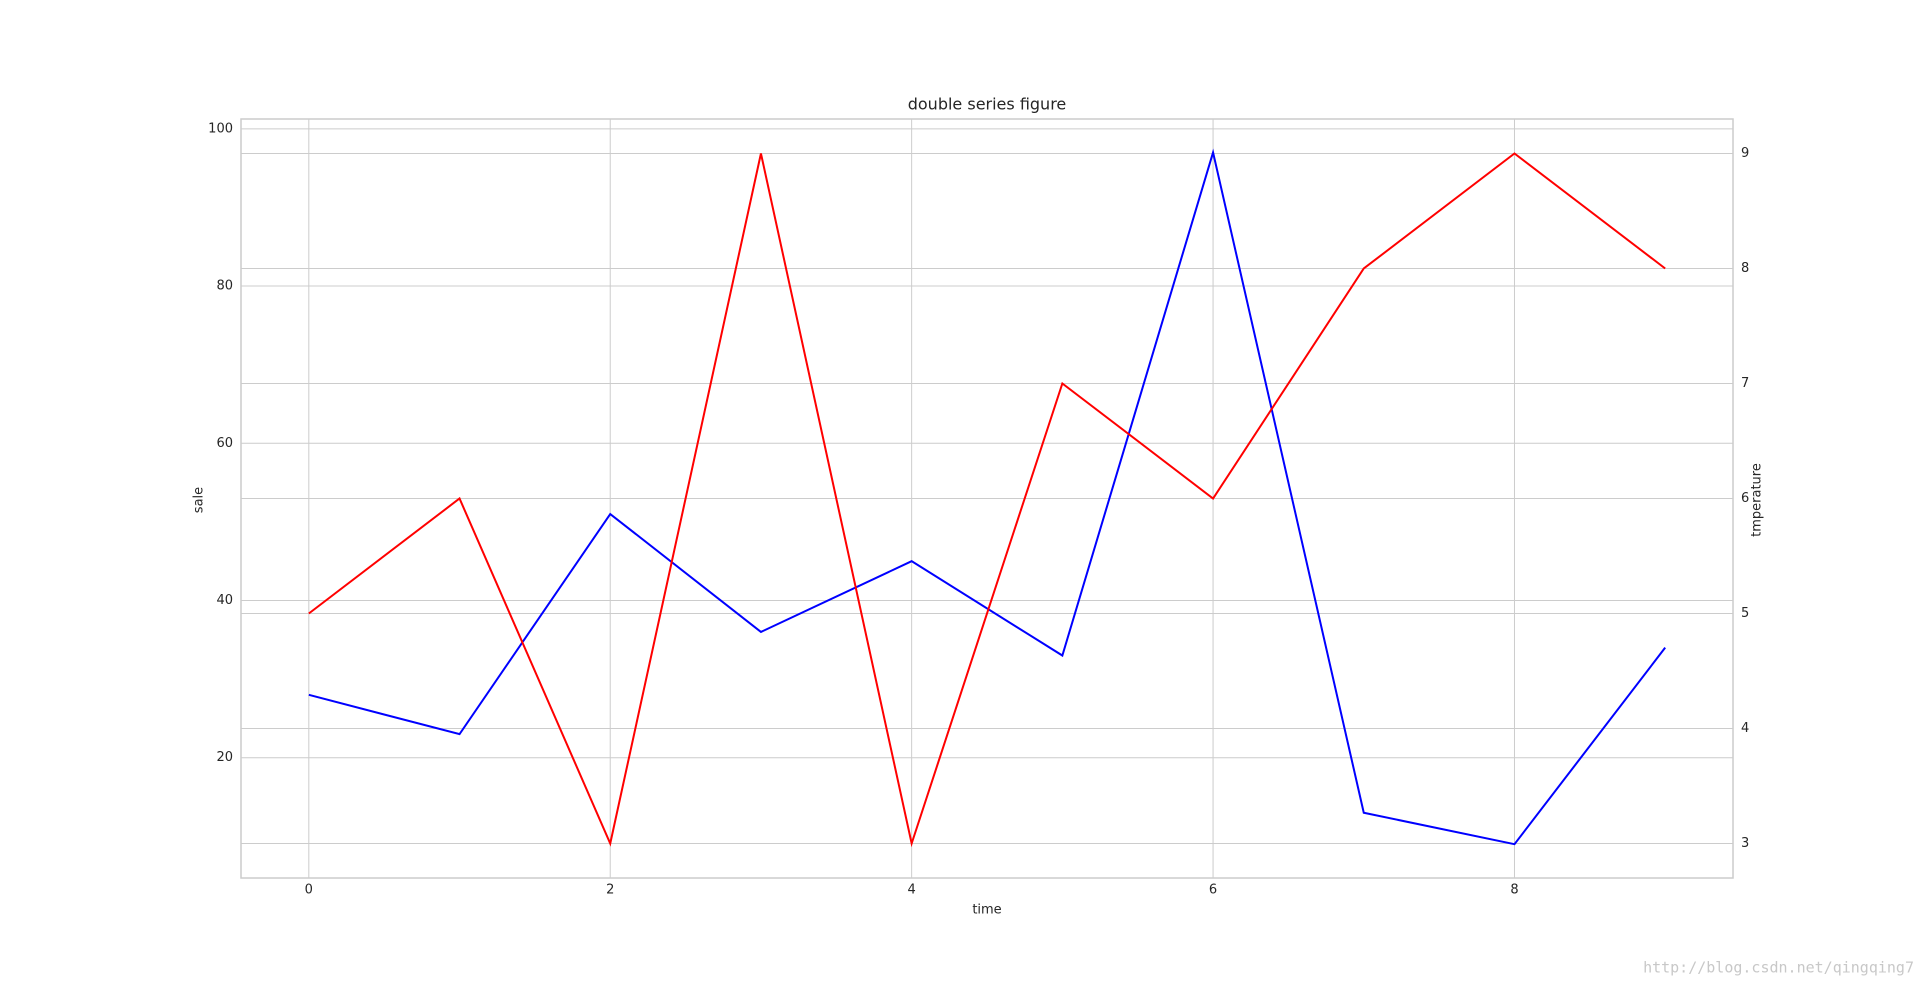 This screenshot has width=1920, height=984. I want to click on y2-tick-label: 3, so click(1745, 843).